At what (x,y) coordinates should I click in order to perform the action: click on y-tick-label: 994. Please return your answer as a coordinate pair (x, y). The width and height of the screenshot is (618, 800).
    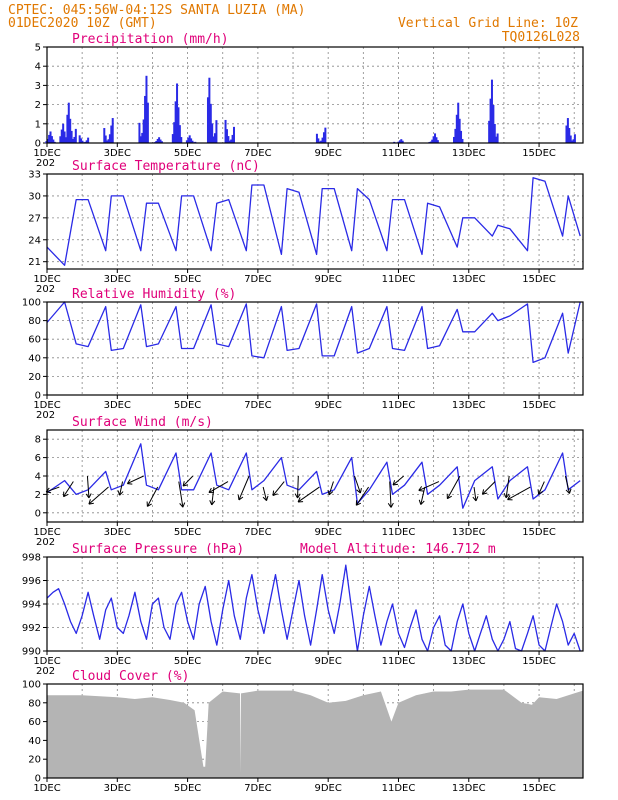
    Looking at the image, I should click on (31, 605).